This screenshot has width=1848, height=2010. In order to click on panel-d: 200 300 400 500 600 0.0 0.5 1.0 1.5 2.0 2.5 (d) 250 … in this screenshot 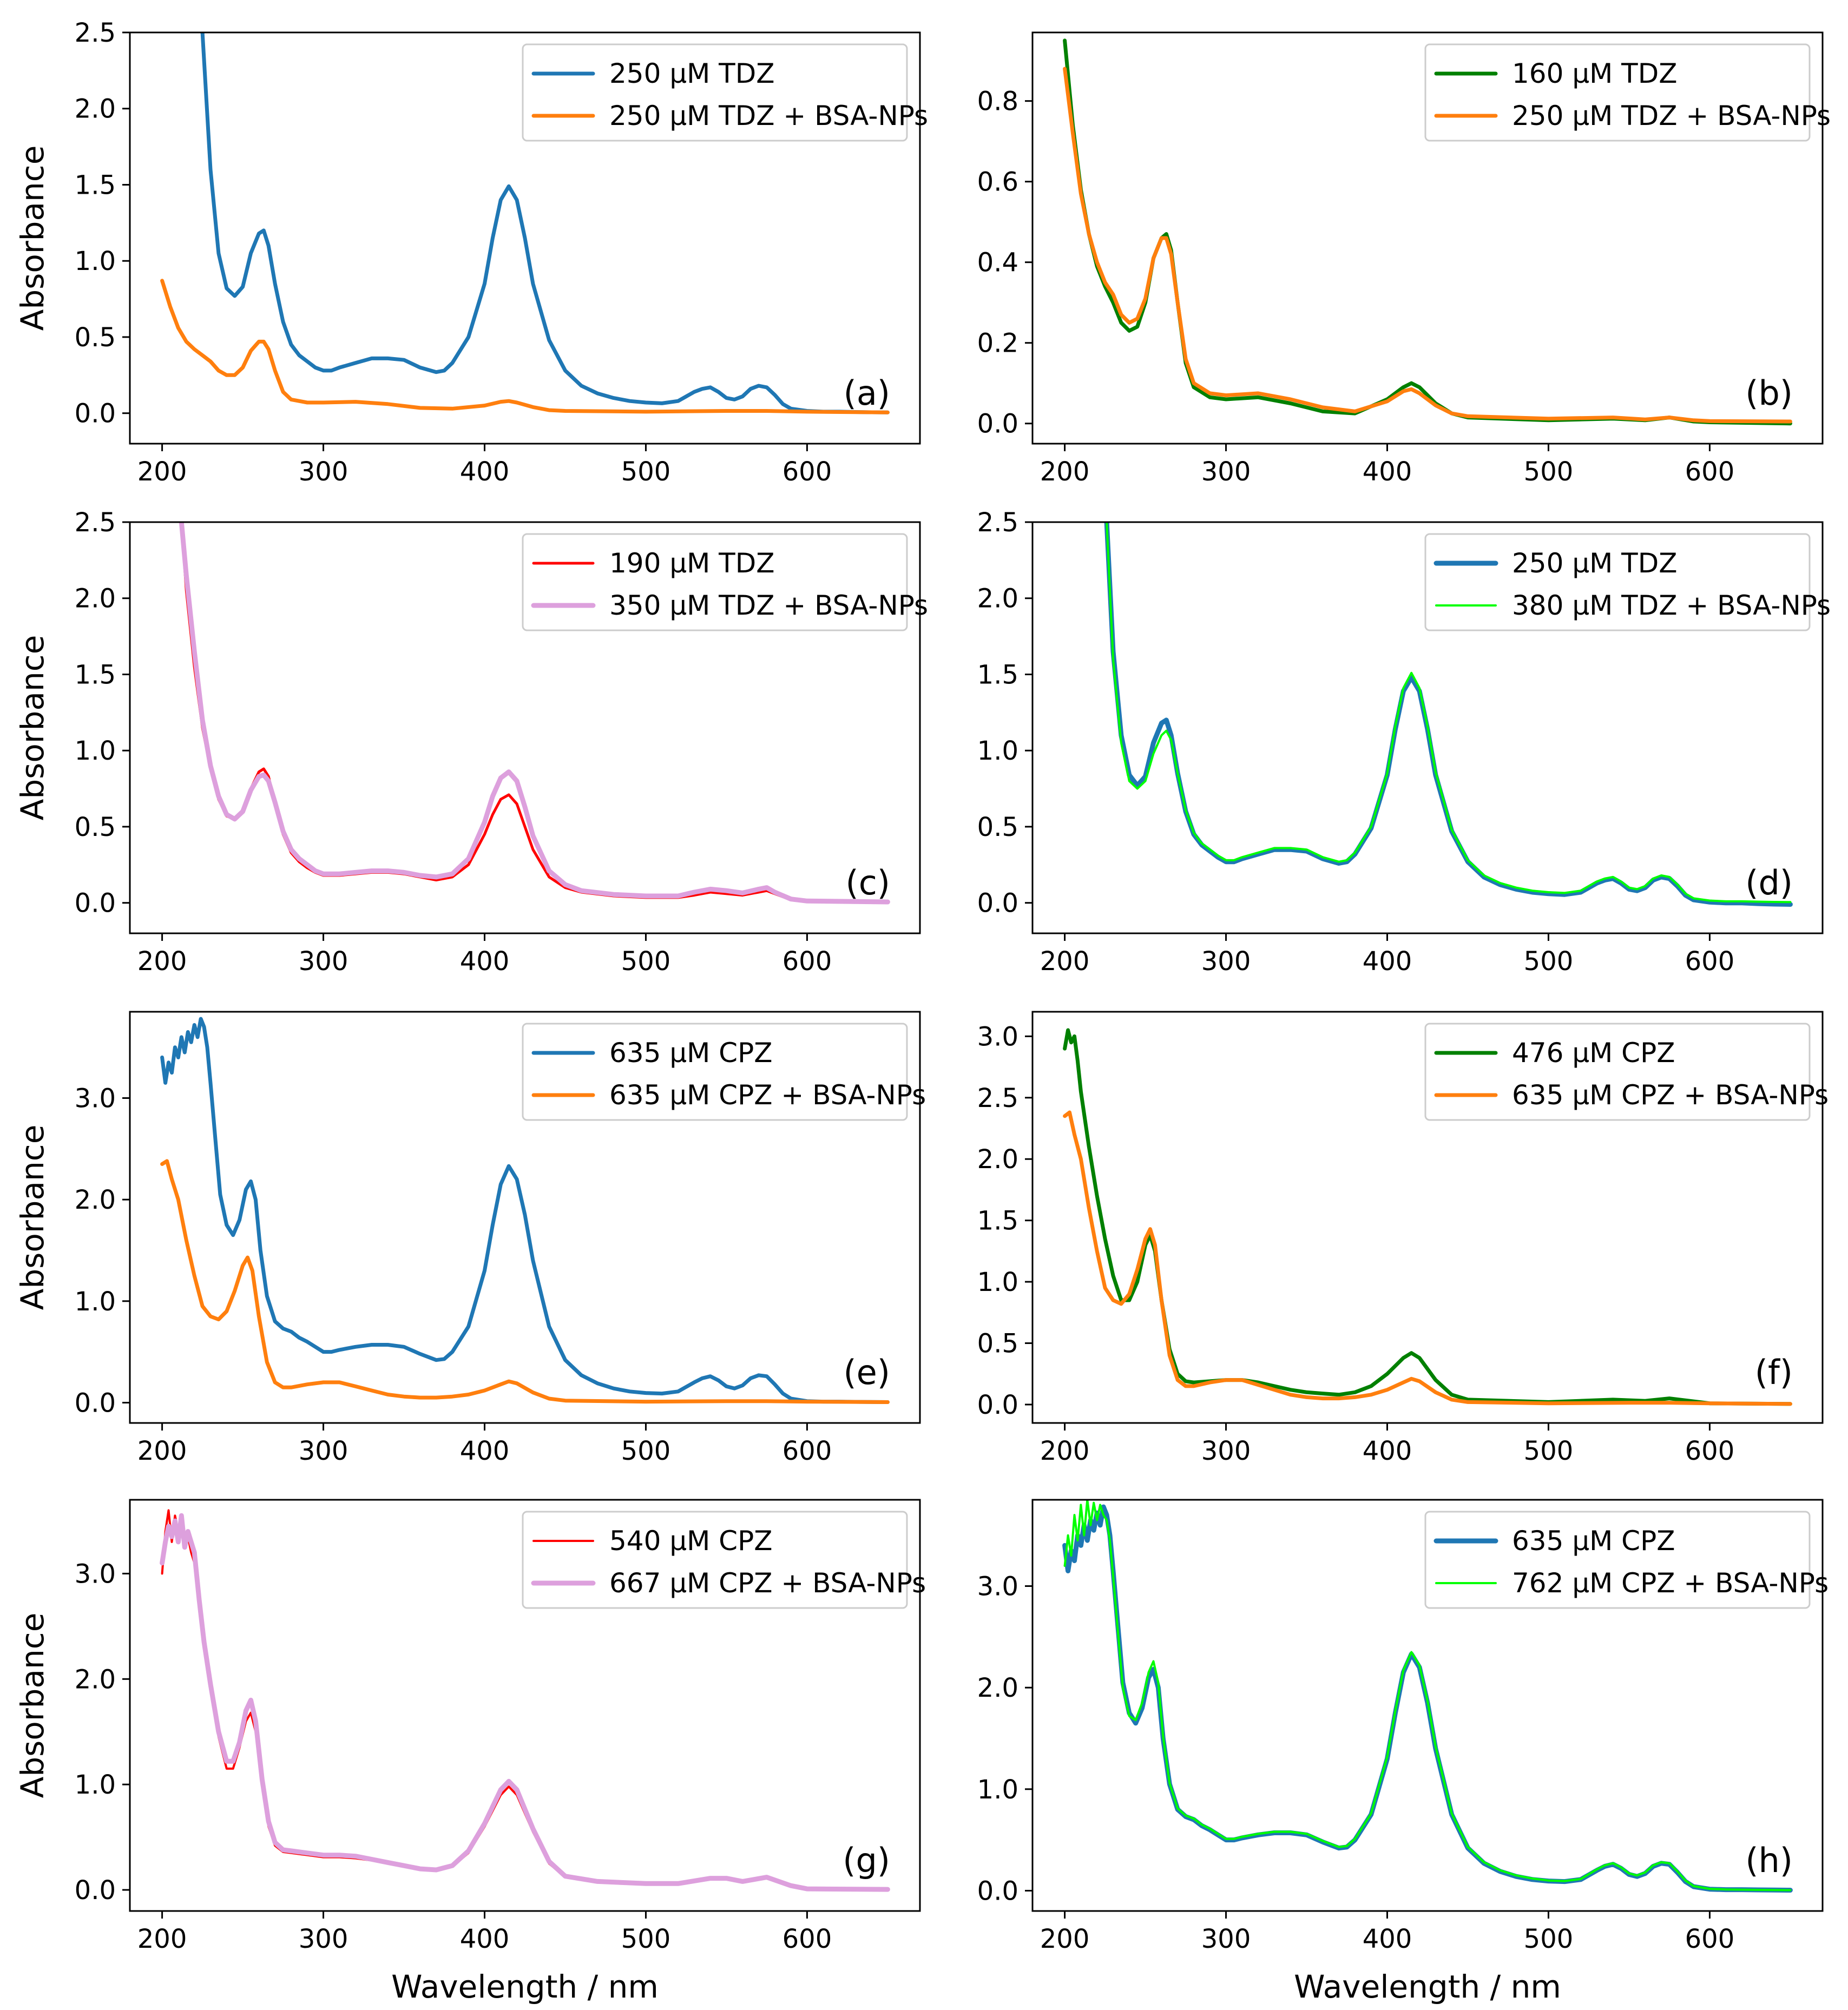, I will do `click(1404, 742)`.